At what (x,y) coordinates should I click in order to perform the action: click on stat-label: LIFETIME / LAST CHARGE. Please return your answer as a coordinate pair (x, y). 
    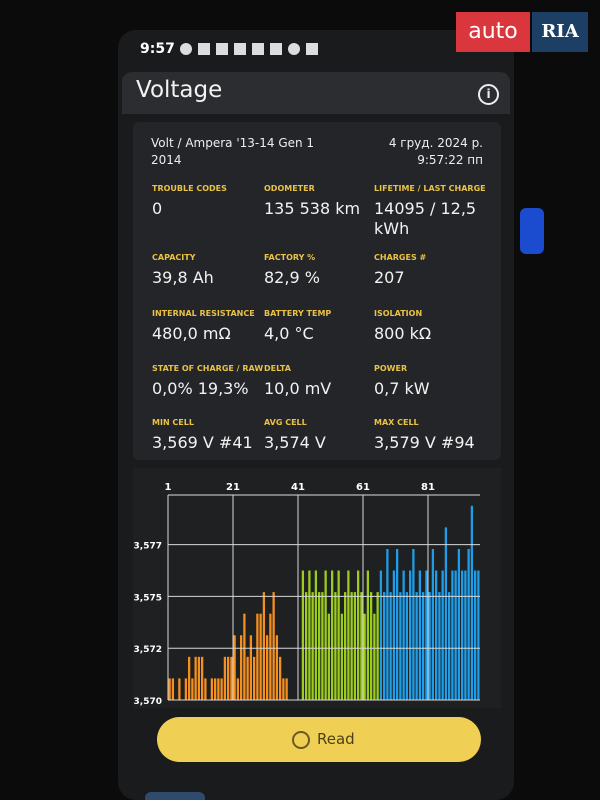
    Looking at the image, I should click on (430, 188).